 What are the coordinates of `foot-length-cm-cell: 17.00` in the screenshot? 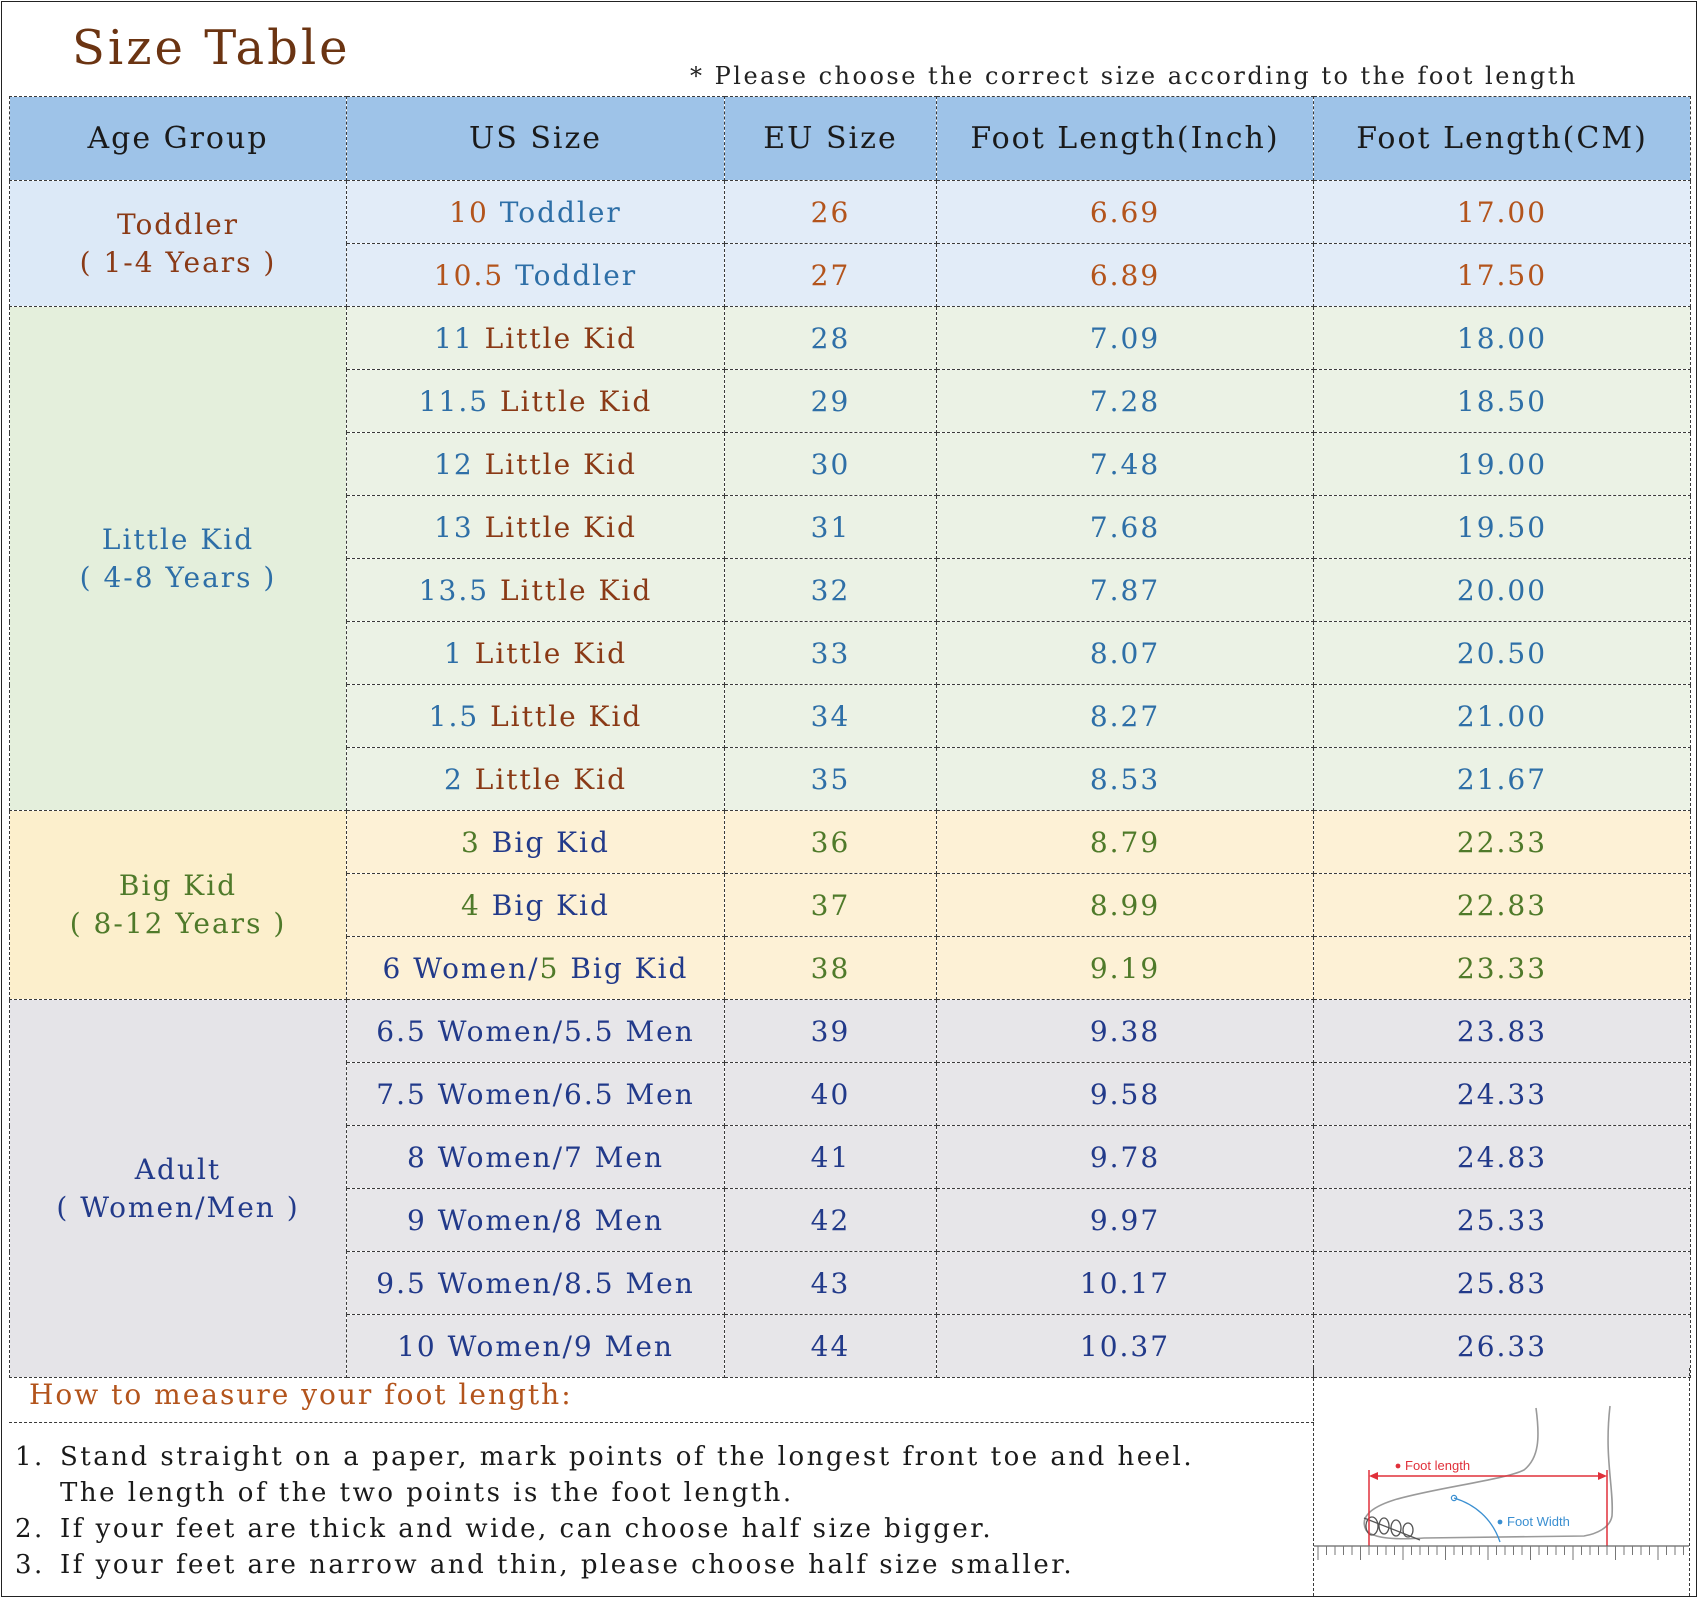 It's located at (1502, 212).